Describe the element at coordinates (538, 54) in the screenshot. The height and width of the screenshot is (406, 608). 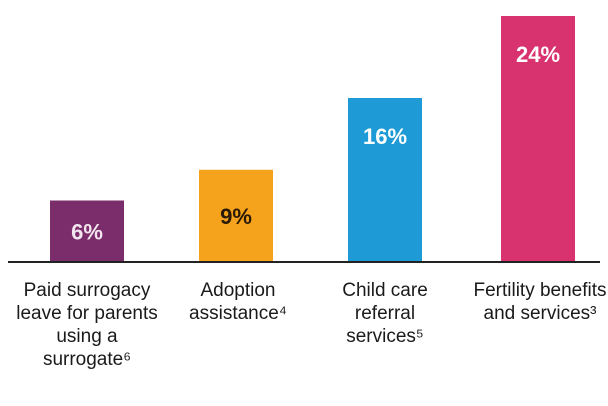
I see `bar-value-label-4: 24%` at that location.